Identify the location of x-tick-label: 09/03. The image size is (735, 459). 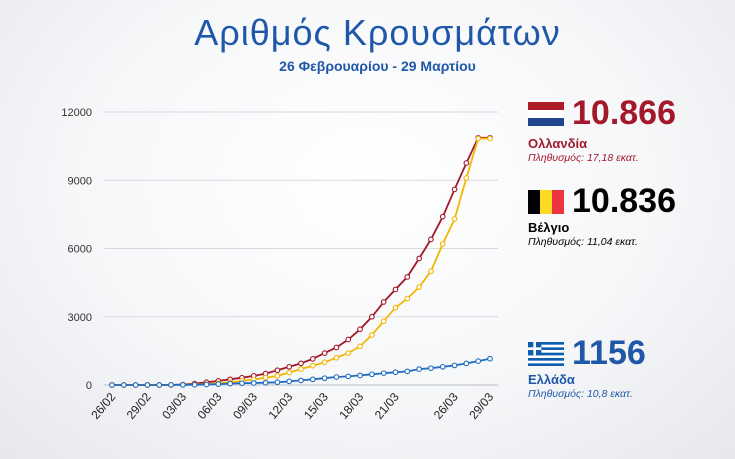
(245, 406).